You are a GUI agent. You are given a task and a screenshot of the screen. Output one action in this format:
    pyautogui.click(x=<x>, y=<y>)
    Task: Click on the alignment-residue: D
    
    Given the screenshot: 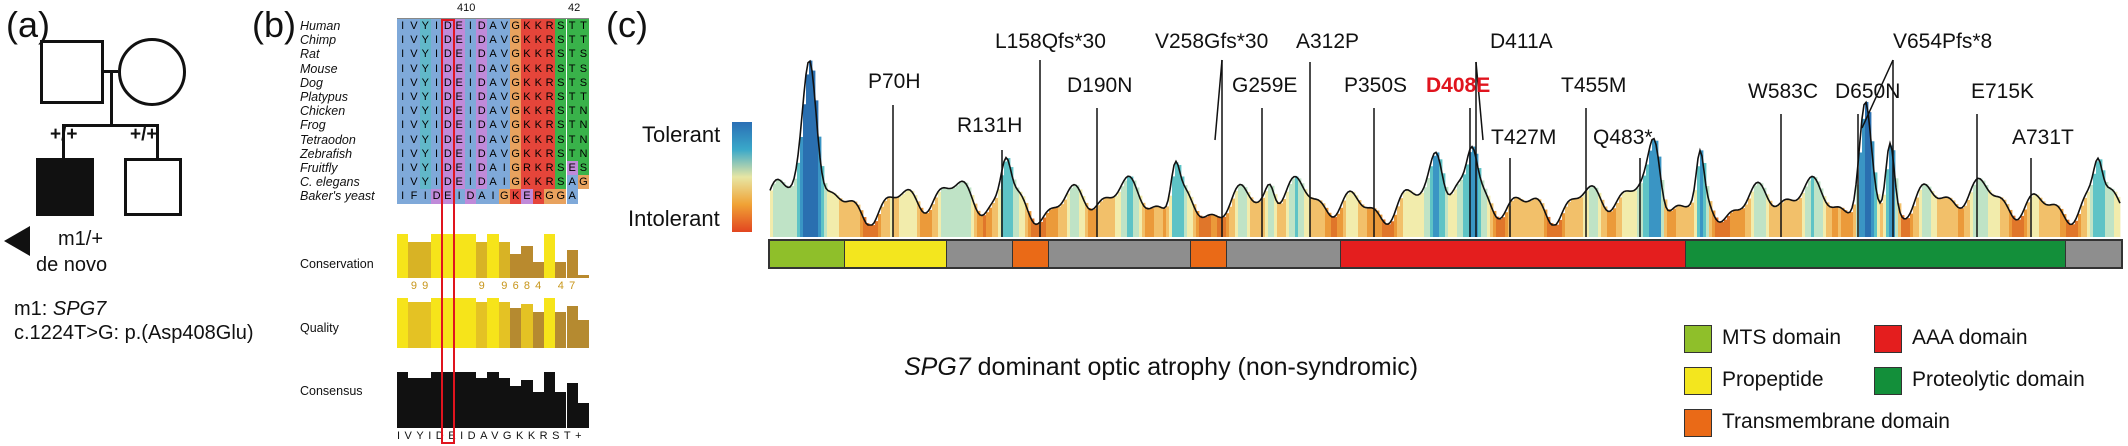 What is the action you would take?
    pyautogui.click(x=448, y=111)
    